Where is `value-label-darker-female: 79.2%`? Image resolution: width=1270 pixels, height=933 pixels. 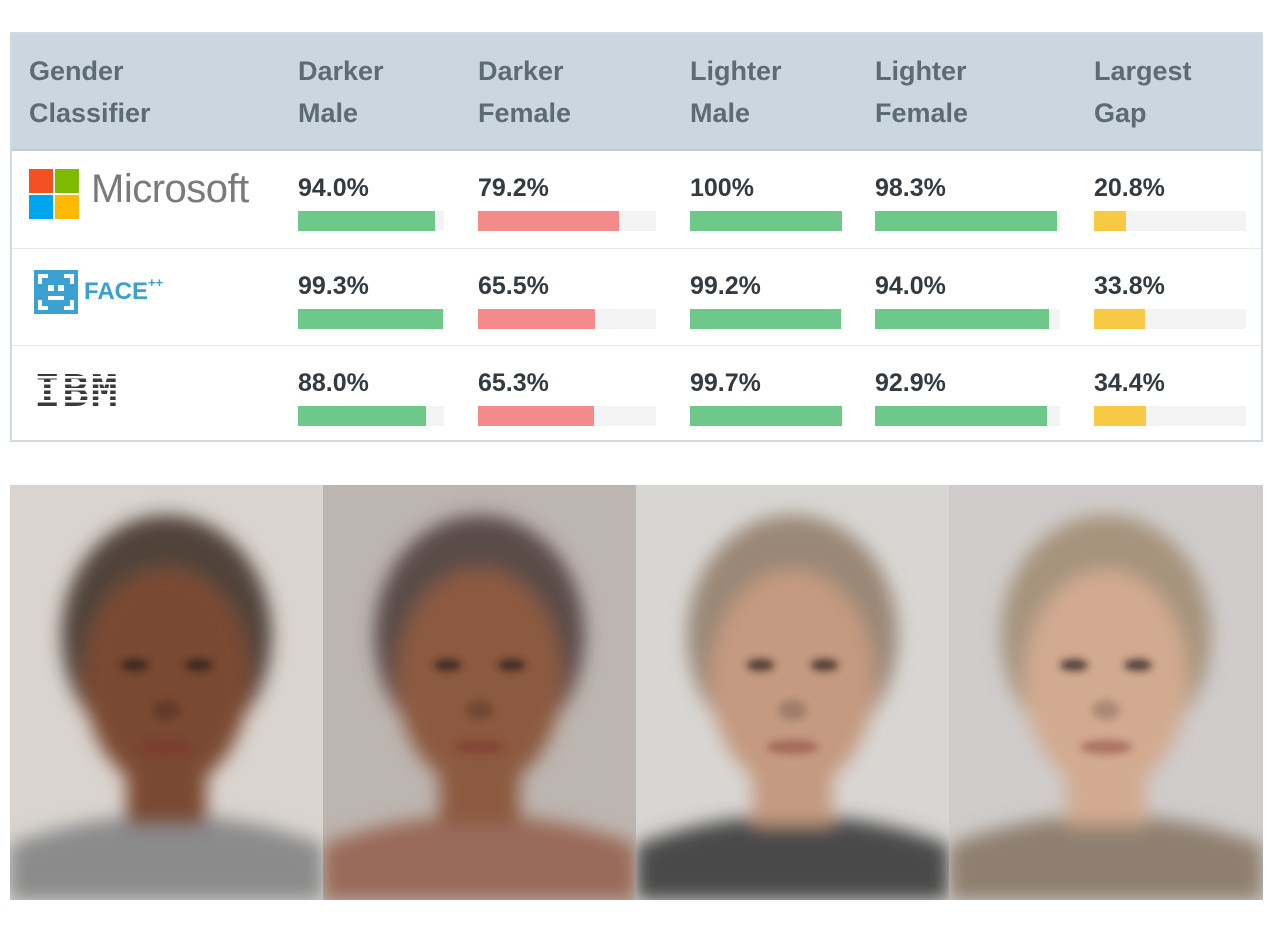
value-label-darker-female: 79.2% is located at coordinates (513, 188).